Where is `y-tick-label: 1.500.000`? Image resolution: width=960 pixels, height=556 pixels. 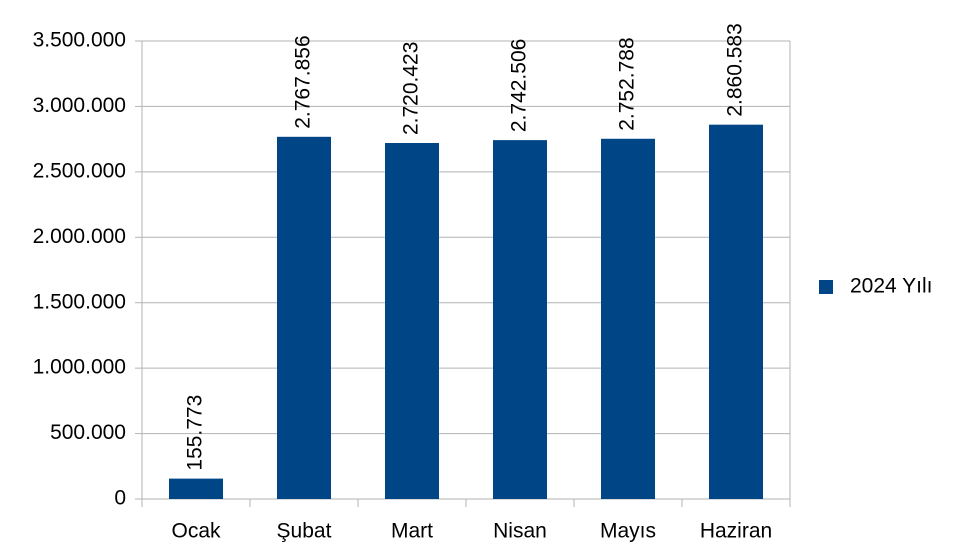
y-tick-label: 1.500.000 is located at coordinates (79, 301).